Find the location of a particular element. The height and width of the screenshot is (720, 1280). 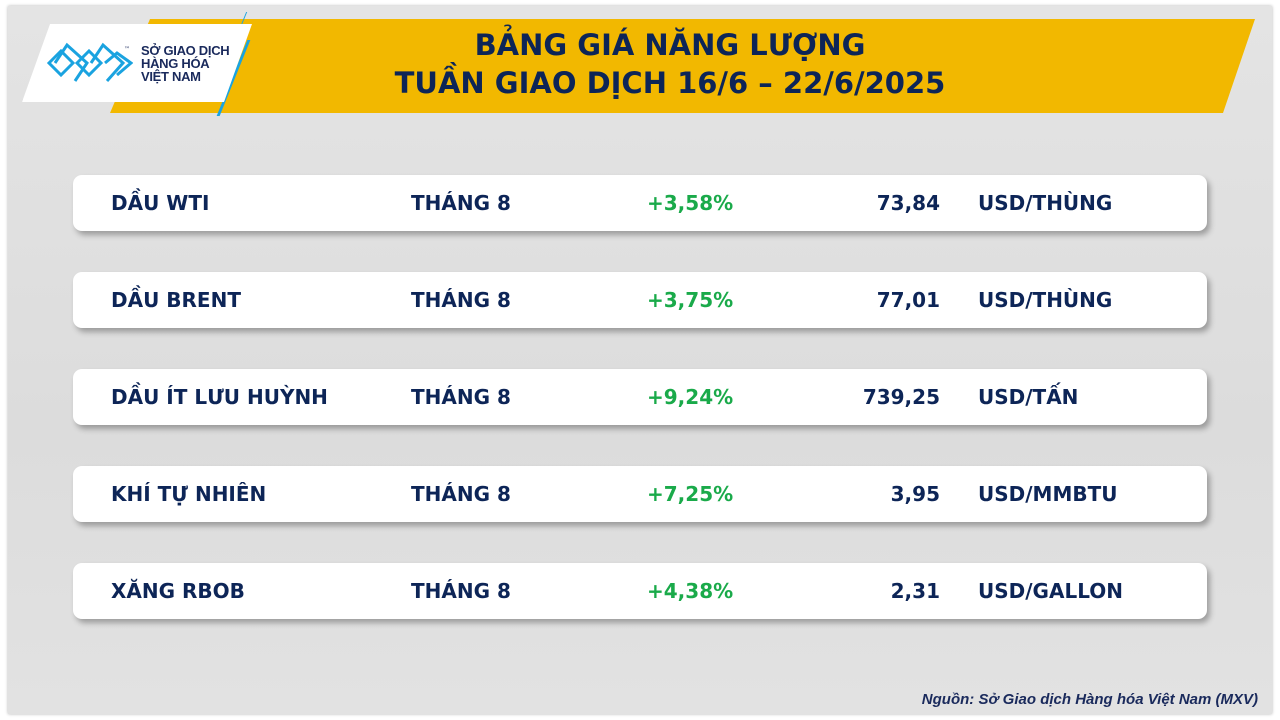

price: 739,25 is located at coordinates (901, 397).